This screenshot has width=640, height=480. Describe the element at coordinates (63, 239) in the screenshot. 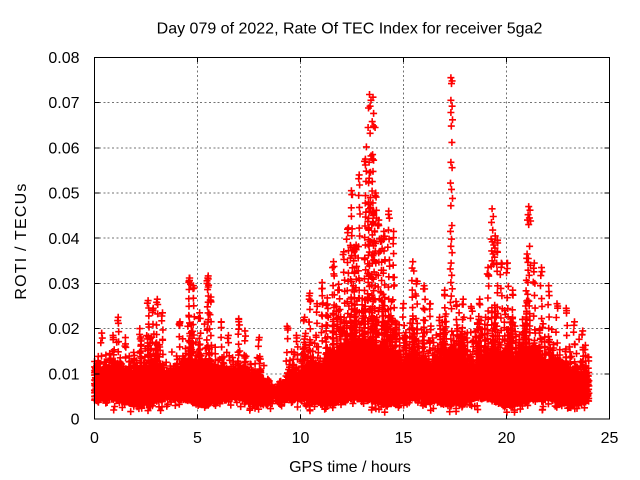

I see `svg-text: 0.04` at that location.